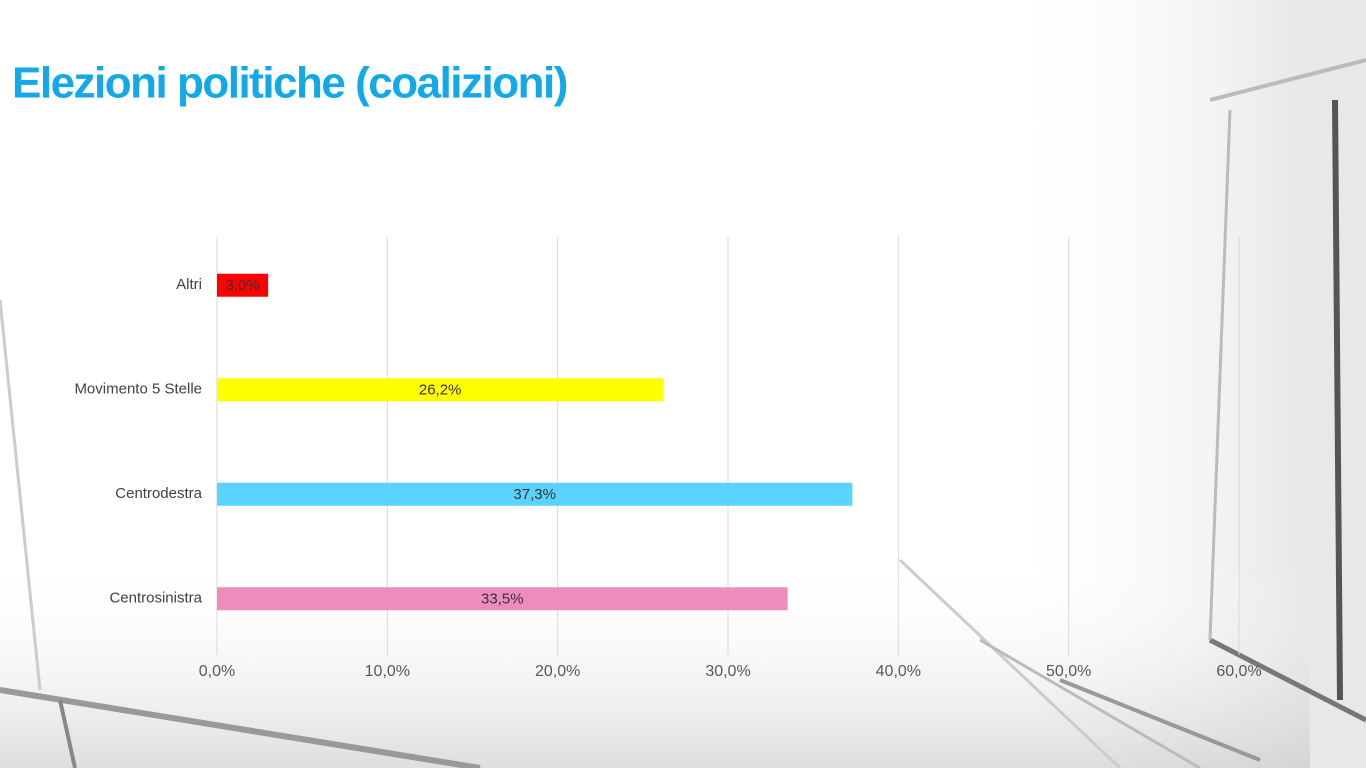 Image resolution: width=1366 pixels, height=773 pixels. I want to click on x-tick-label: 30,0%, so click(727, 671).